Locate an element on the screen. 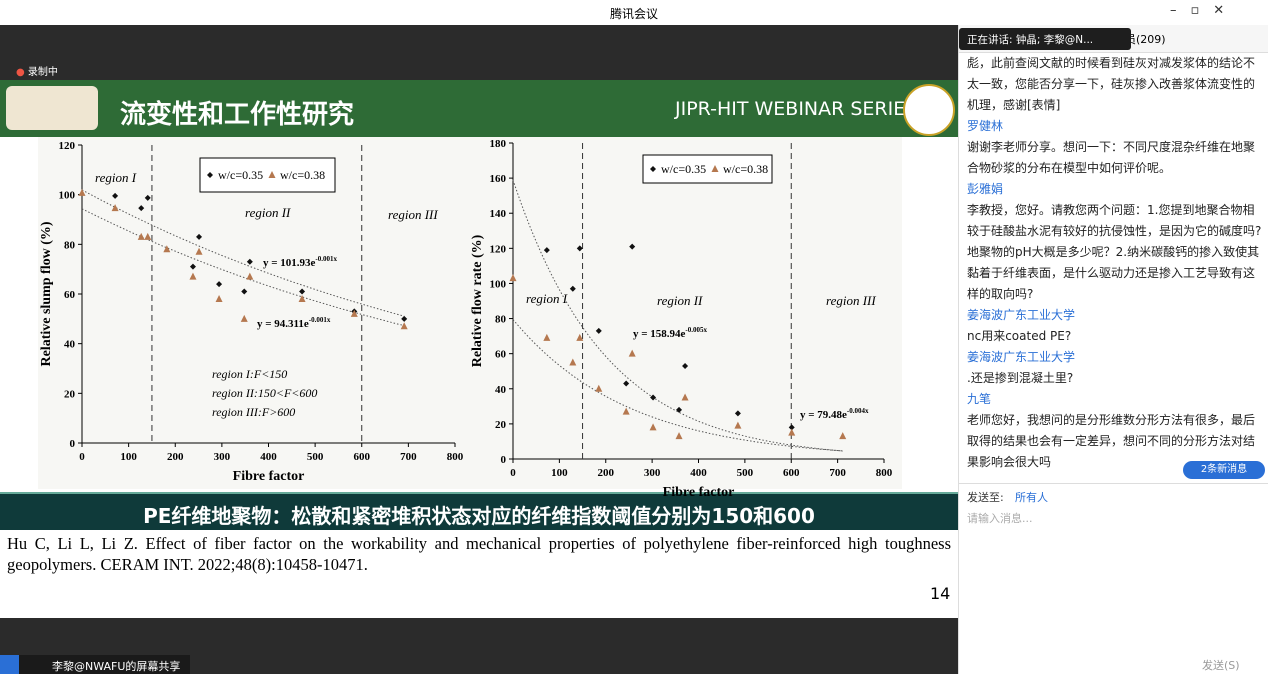  legend-box is located at coordinates (267, 175).